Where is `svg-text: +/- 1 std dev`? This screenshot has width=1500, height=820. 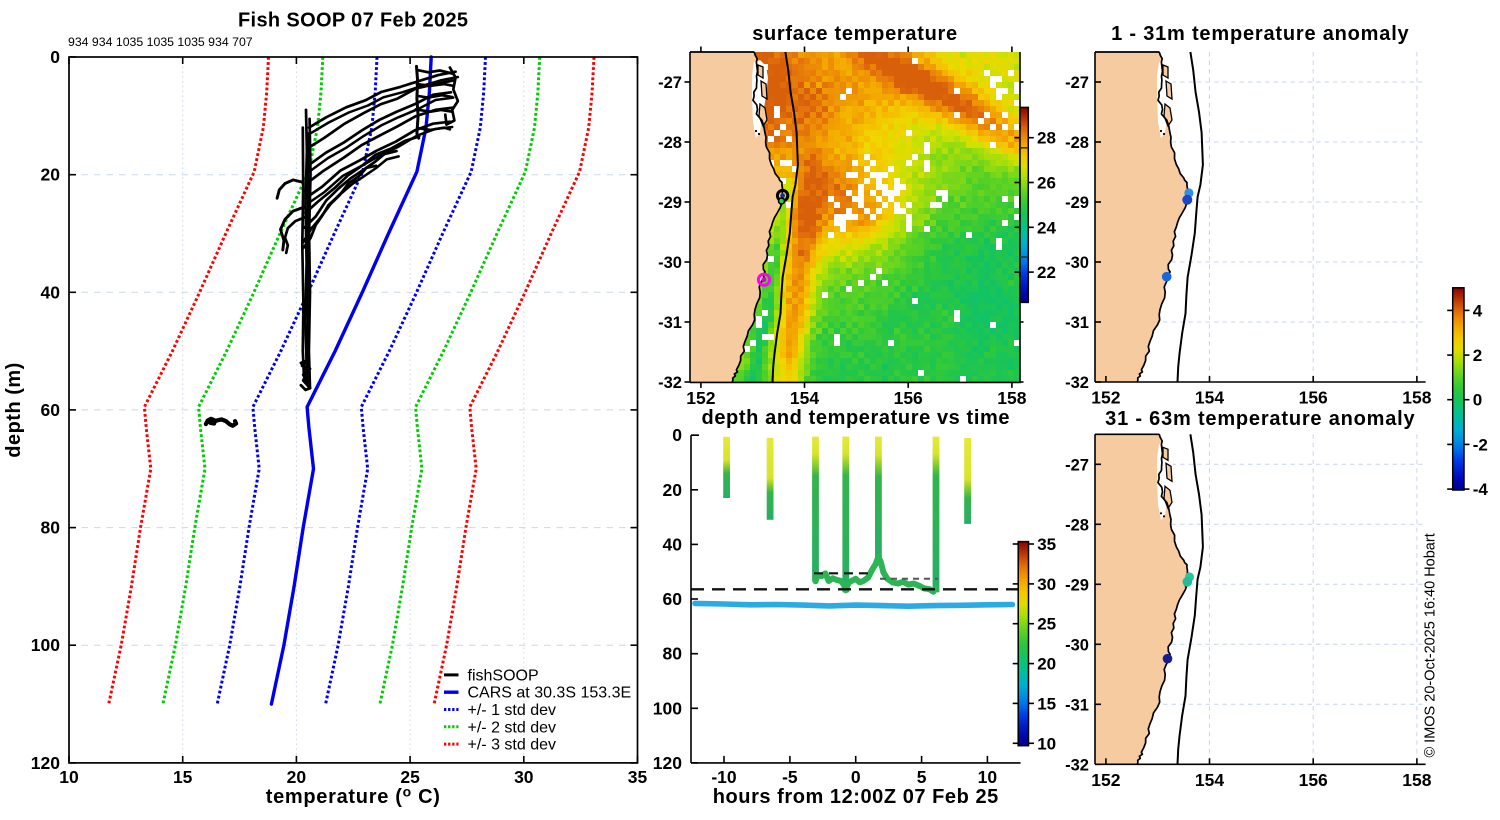 svg-text: +/- 1 std dev is located at coordinates (512, 710).